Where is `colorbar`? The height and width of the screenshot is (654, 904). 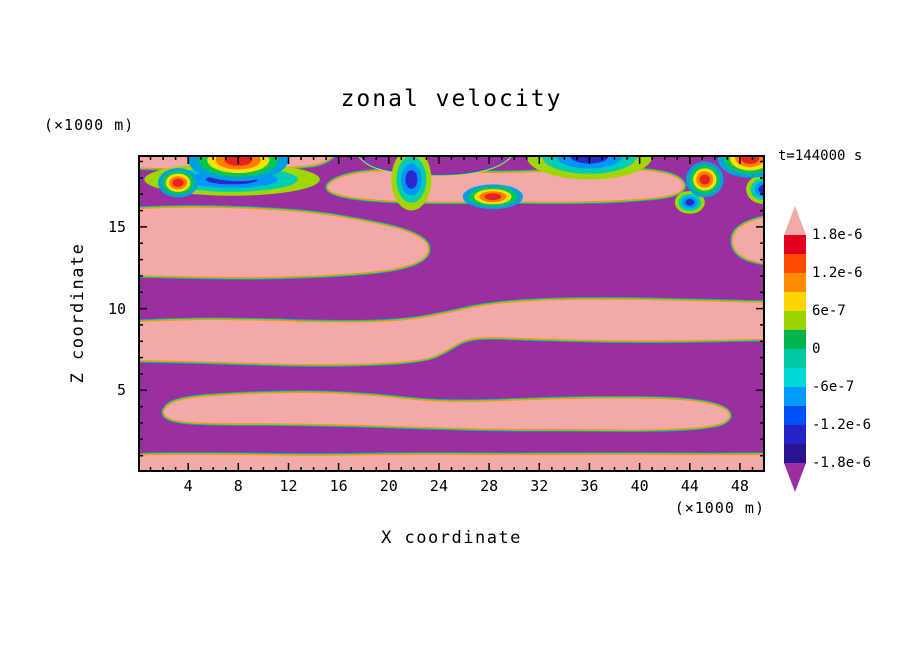
colorbar is located at coordinates (795, 349).